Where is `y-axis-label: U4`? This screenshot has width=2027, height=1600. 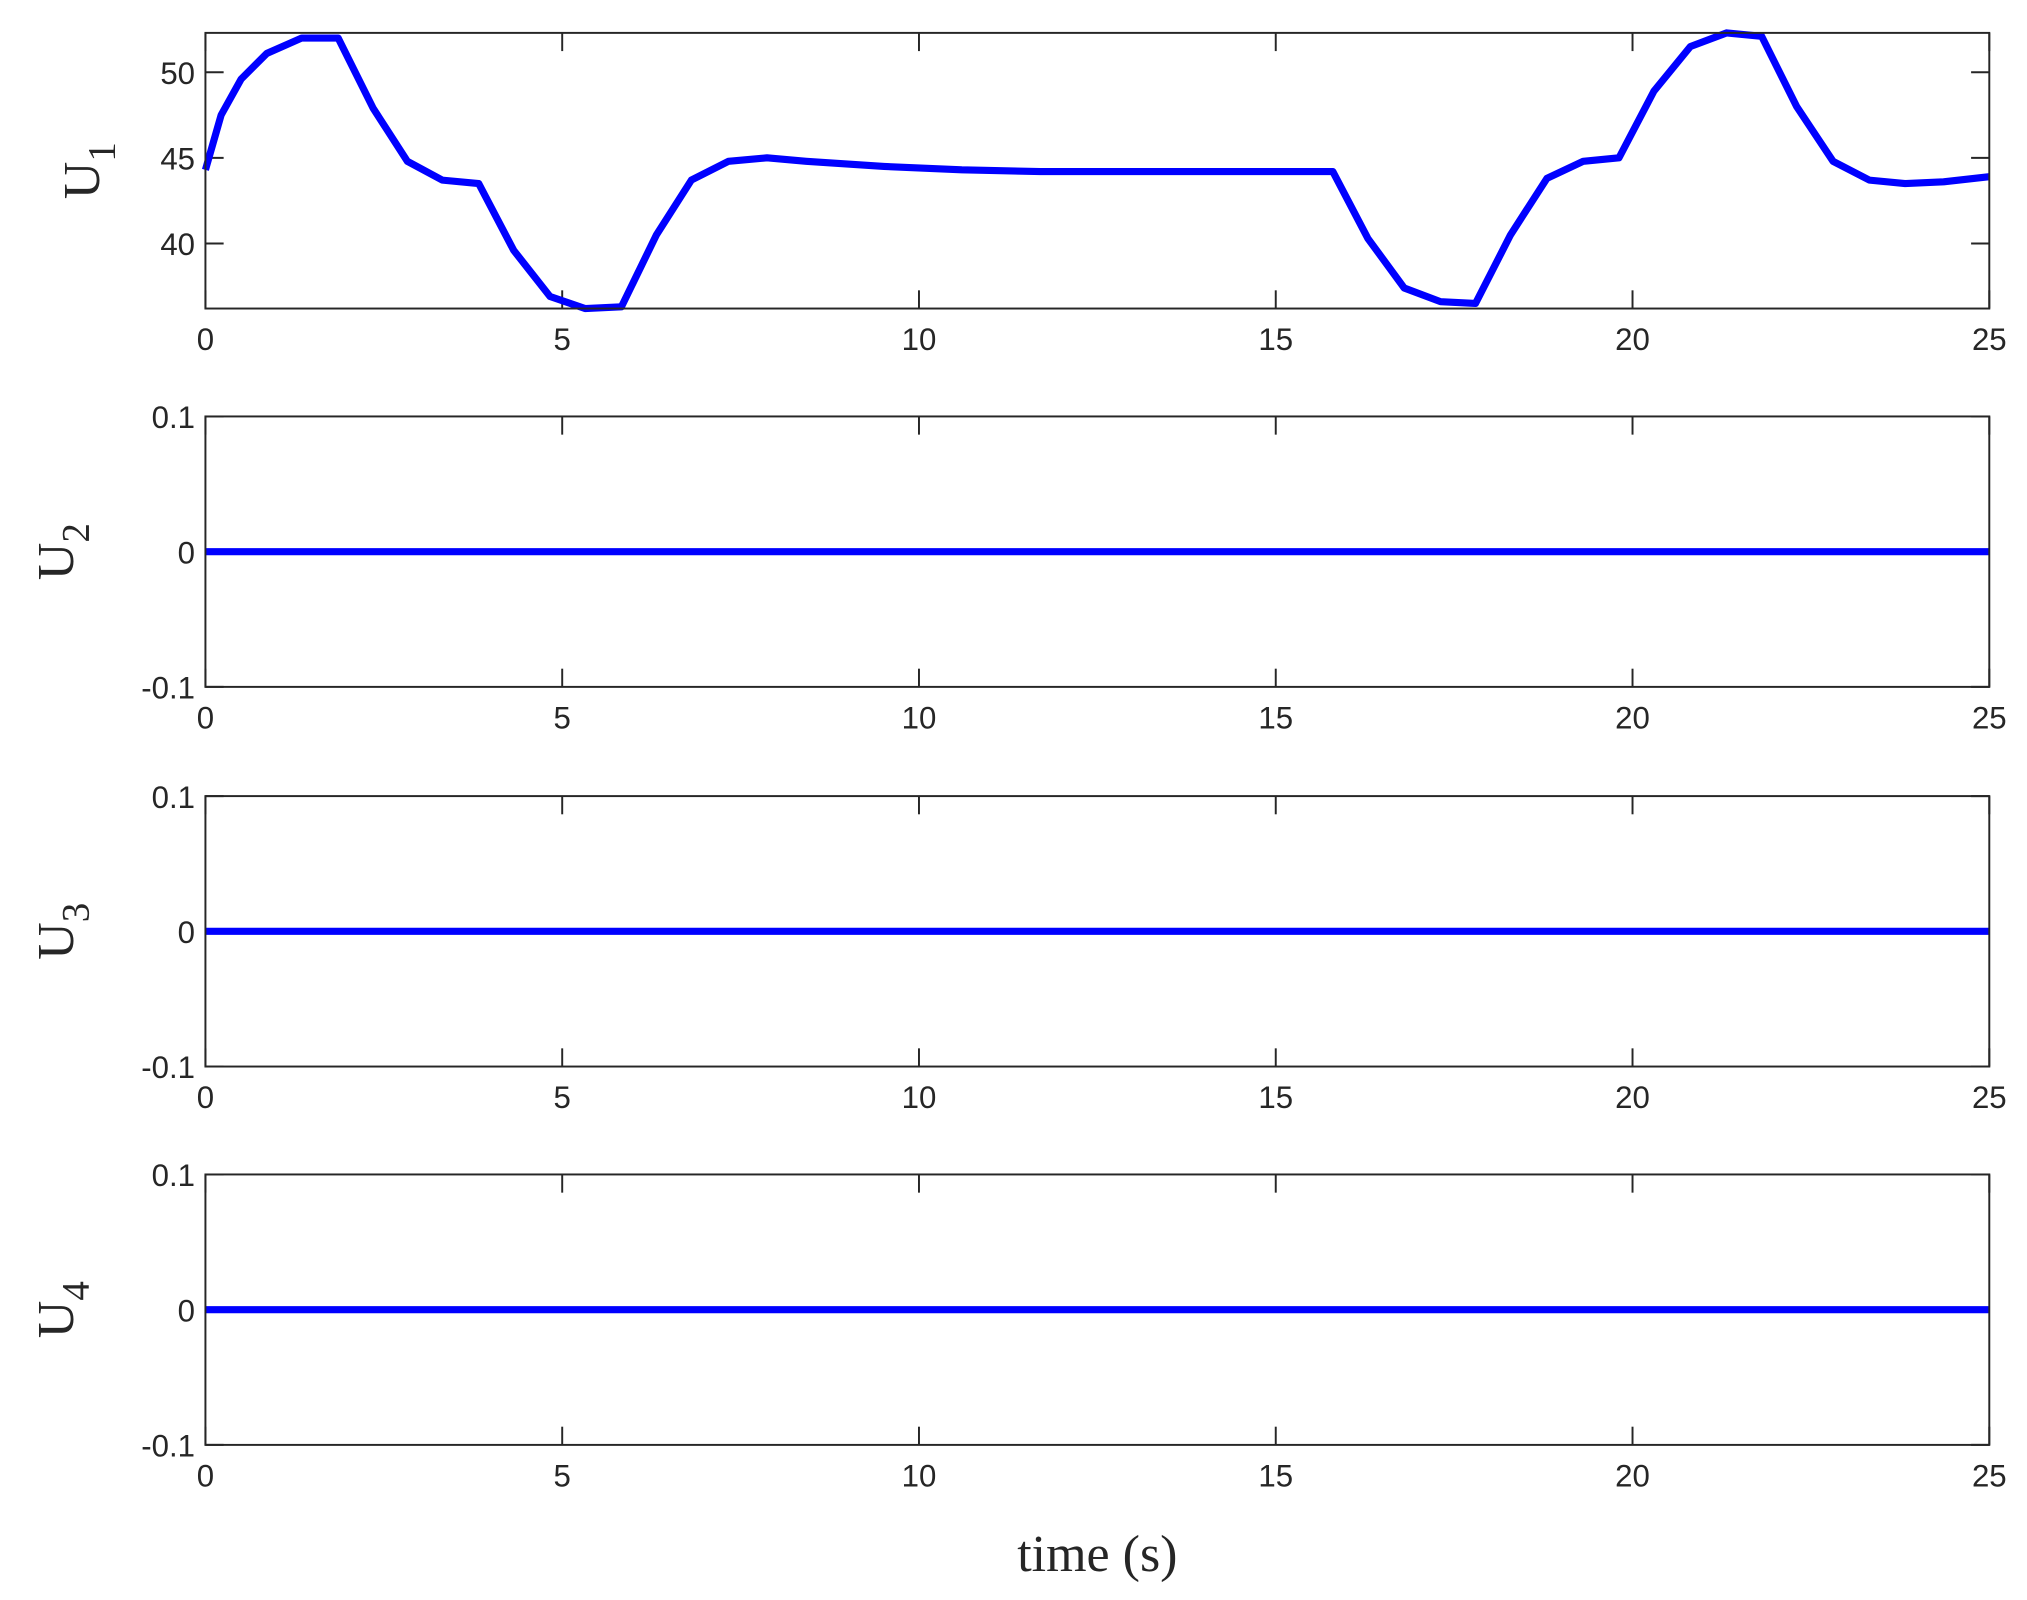 y-axis-label: U4 is located at coordinates (63, 1309).